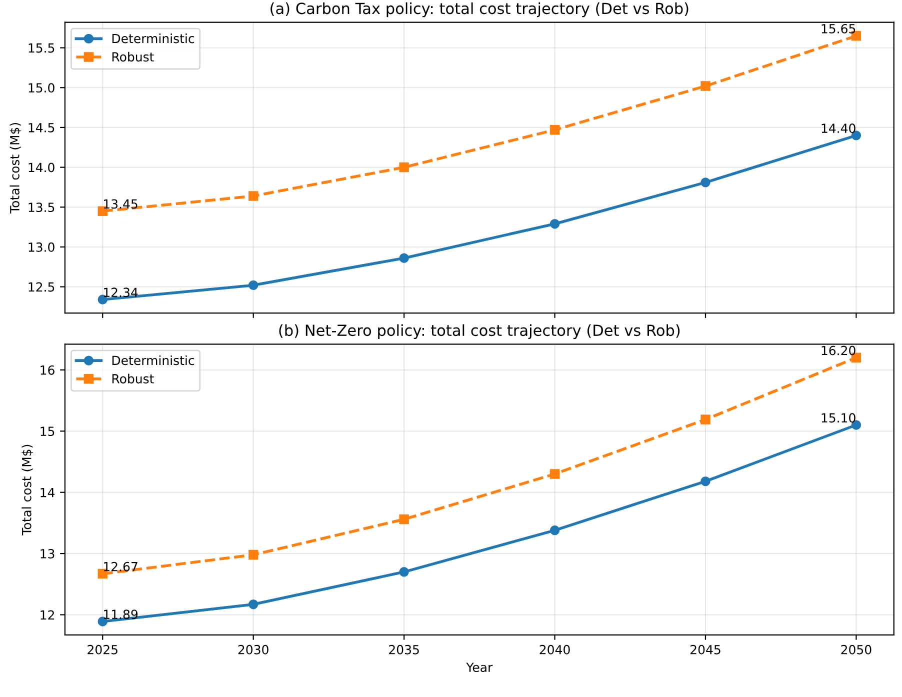 The width and height of the screenshot is (902, 697). What do you see at coordinates (839, 129) in the screenshot?
I see `data-label: 14.40` at bounding box center [839, 129].